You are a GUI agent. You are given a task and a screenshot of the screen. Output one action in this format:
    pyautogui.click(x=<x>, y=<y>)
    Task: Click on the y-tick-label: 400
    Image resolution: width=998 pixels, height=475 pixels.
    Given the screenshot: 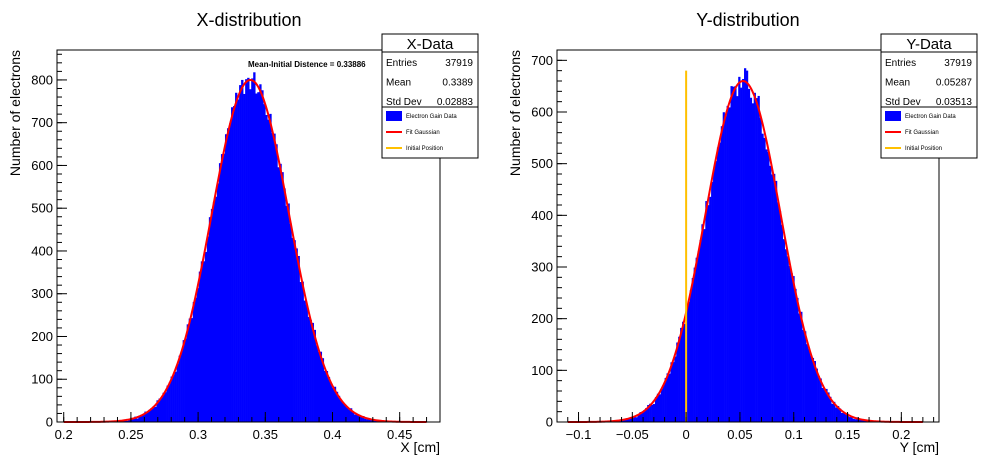 What is the action you would take?
    pyautogui.click(x=542, y=215)
    